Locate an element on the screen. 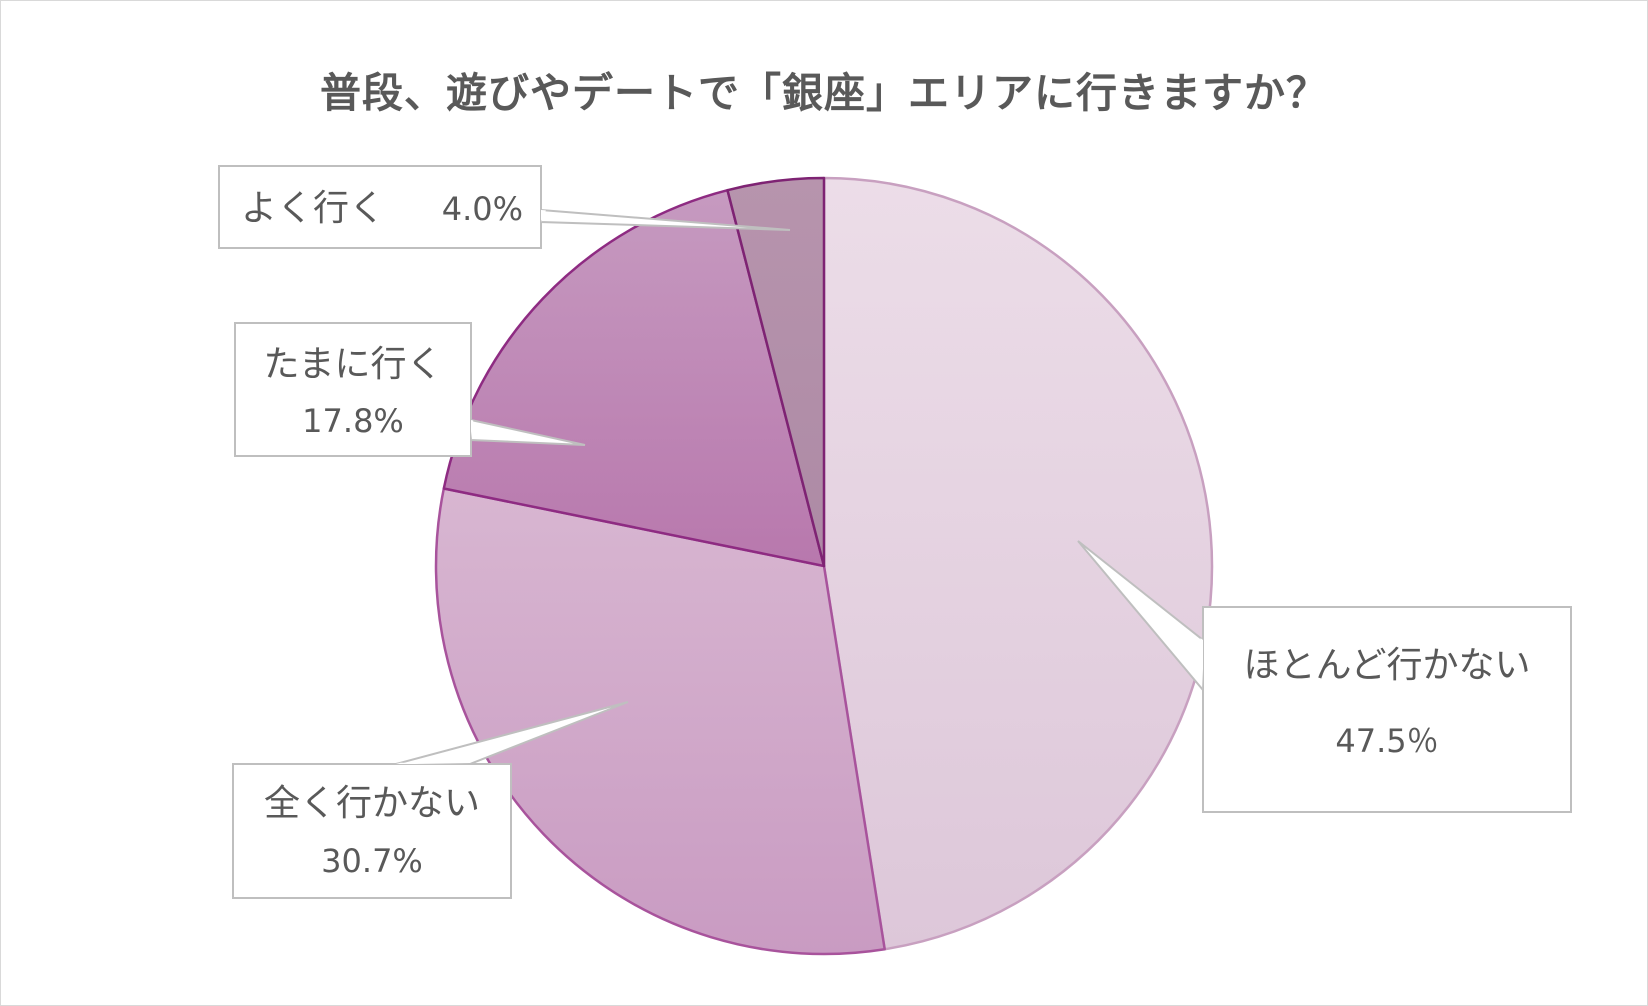  slice-label: たまに行く is located at coordinates (353, 364).